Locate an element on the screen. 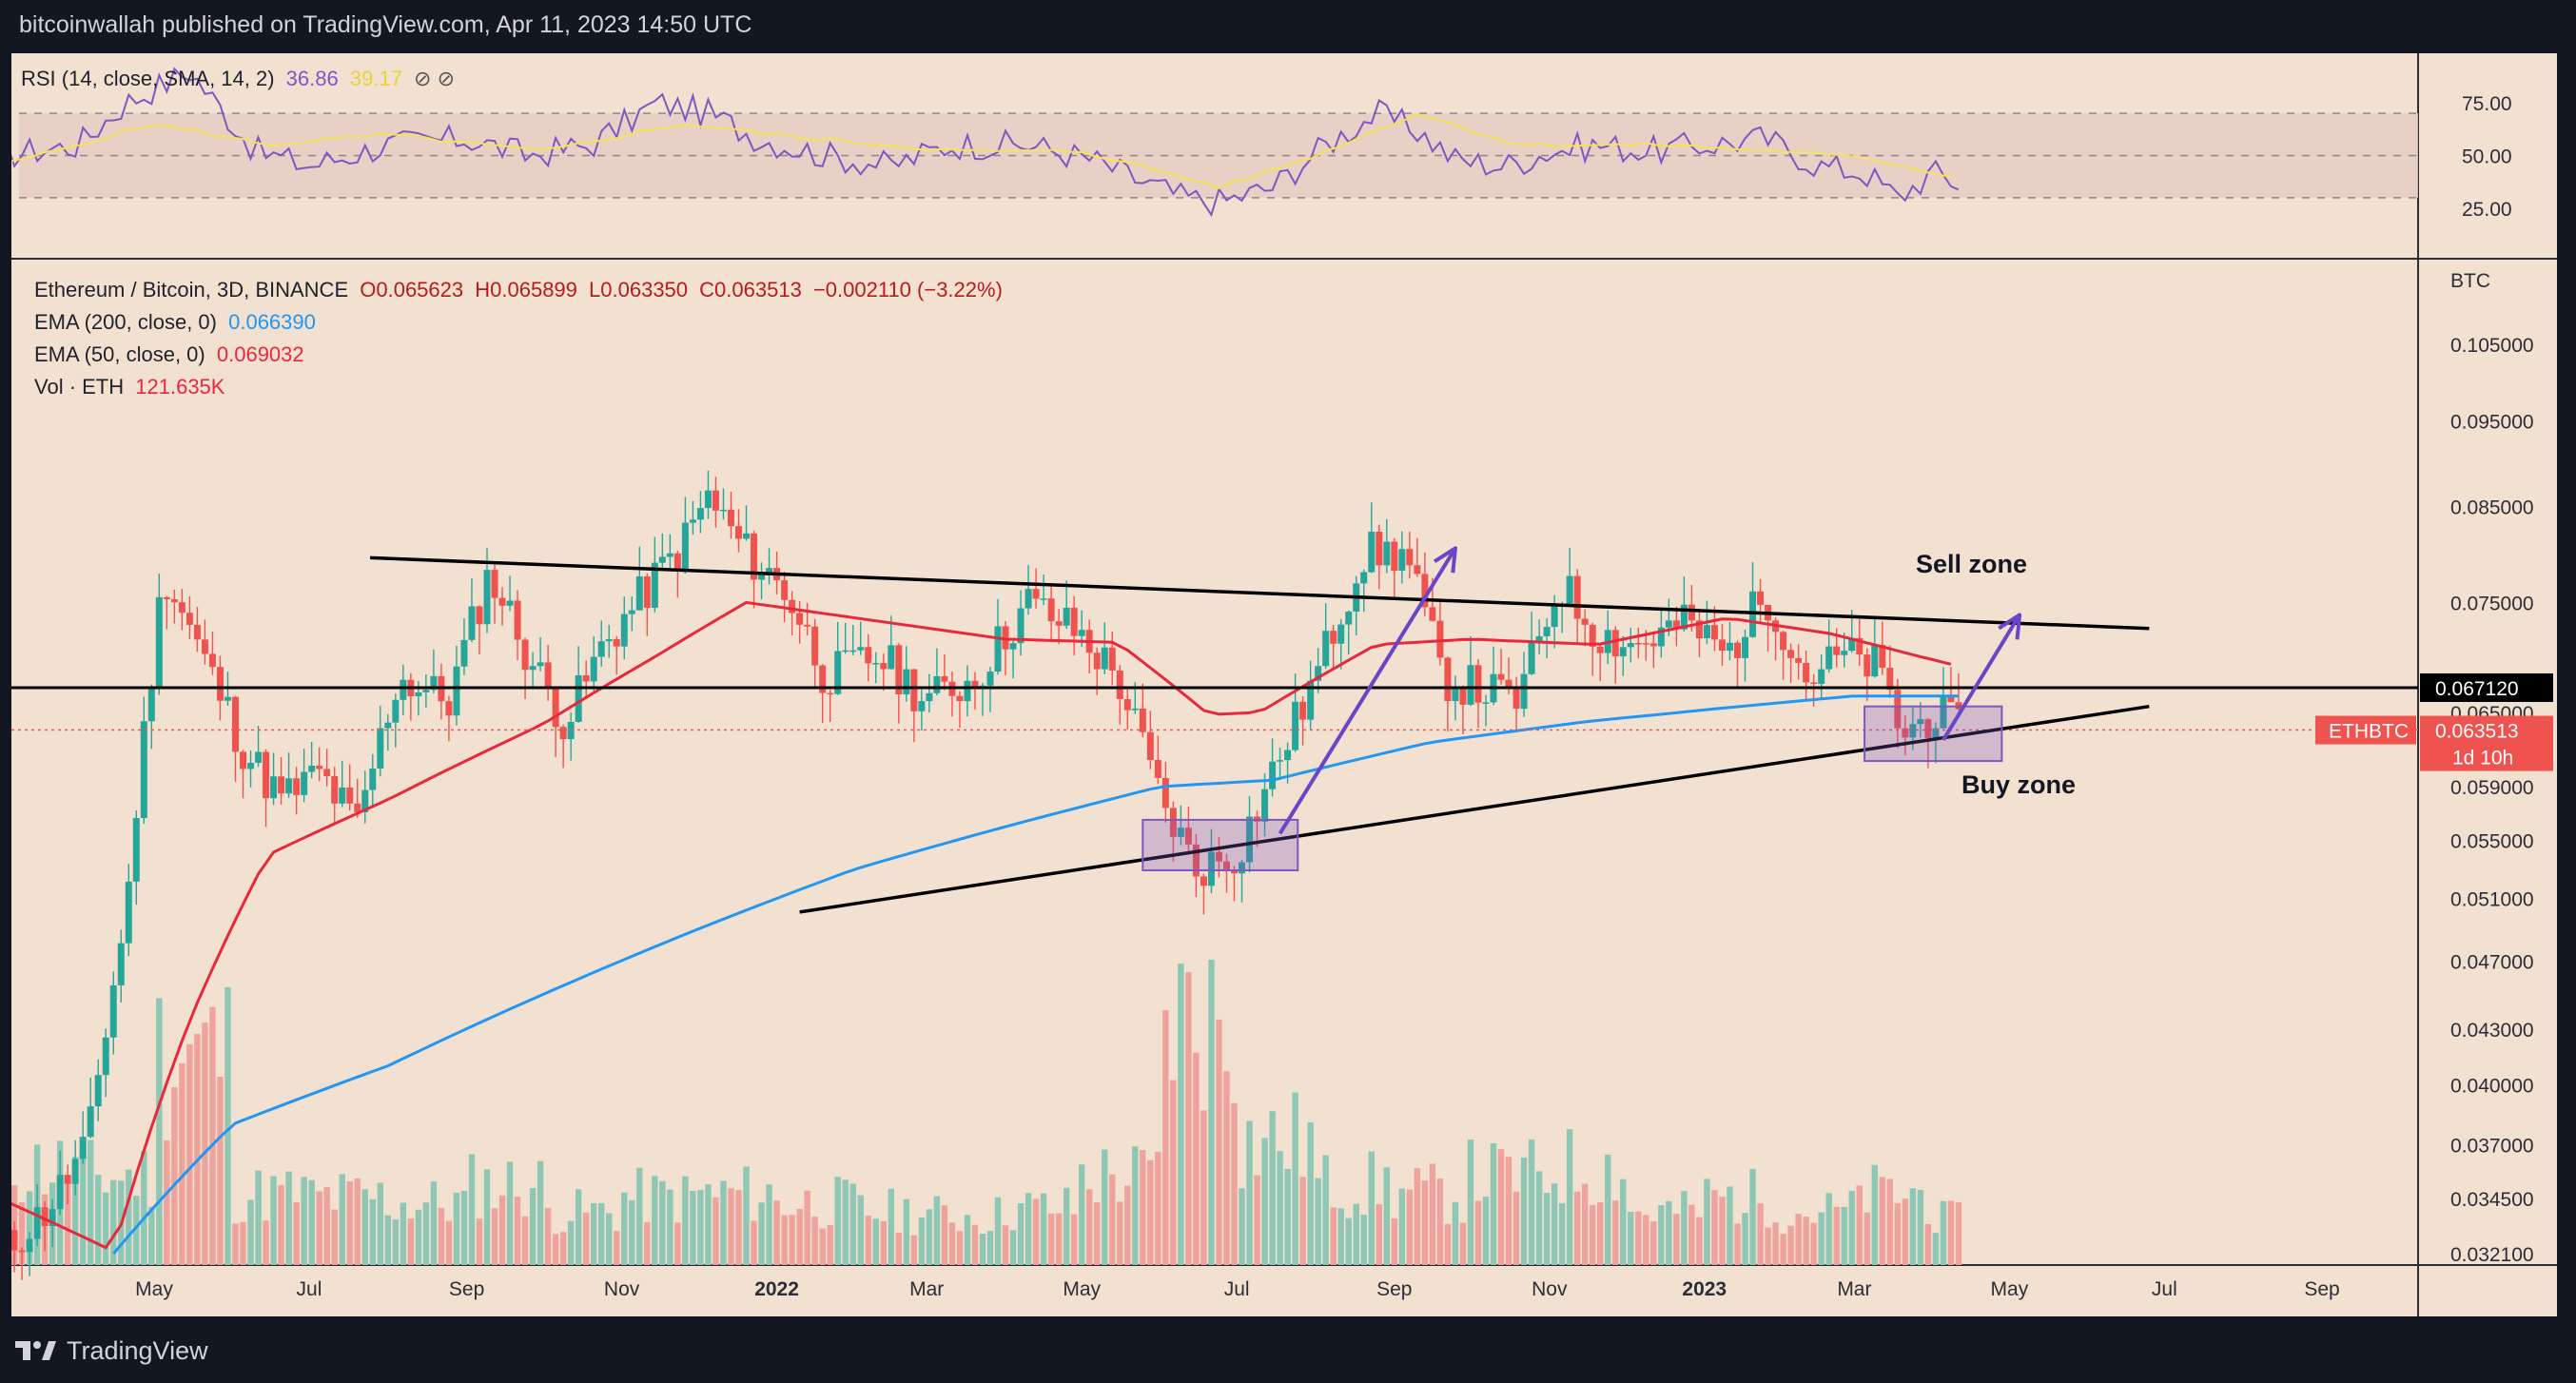 This screenshot has width=2576, height=1383. ohlc-change: −0.002110 (−3.22%) is located at coordinates (908, 290).